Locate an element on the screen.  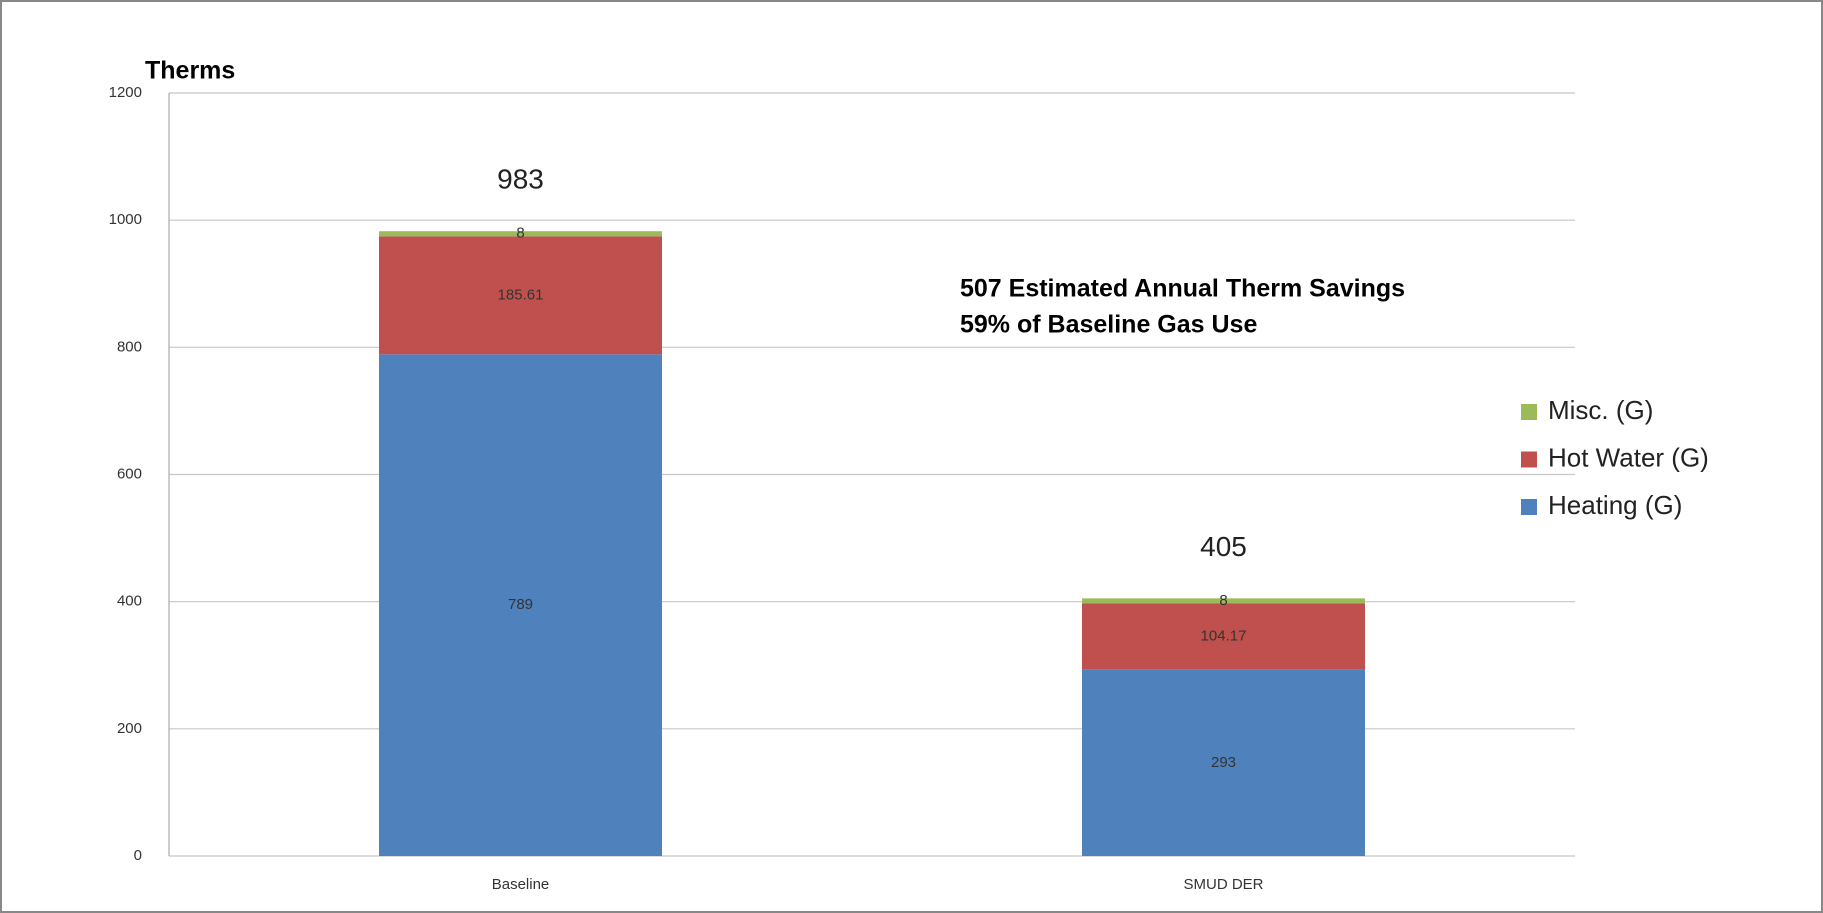
data-label: 185.61 is located at coordinates (521, 294).